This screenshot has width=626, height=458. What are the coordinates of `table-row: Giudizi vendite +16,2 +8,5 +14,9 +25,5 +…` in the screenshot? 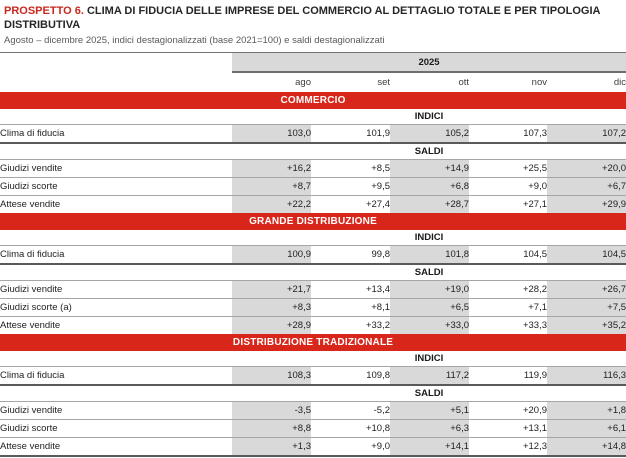 It's located at (313, 168).